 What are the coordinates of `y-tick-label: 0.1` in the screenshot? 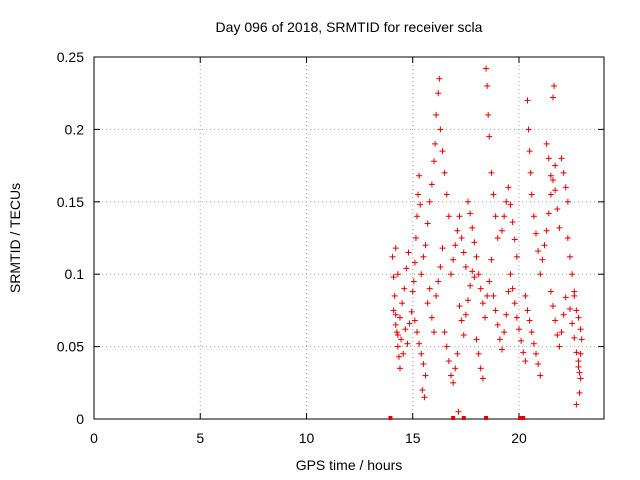 It's located at (75, 274).